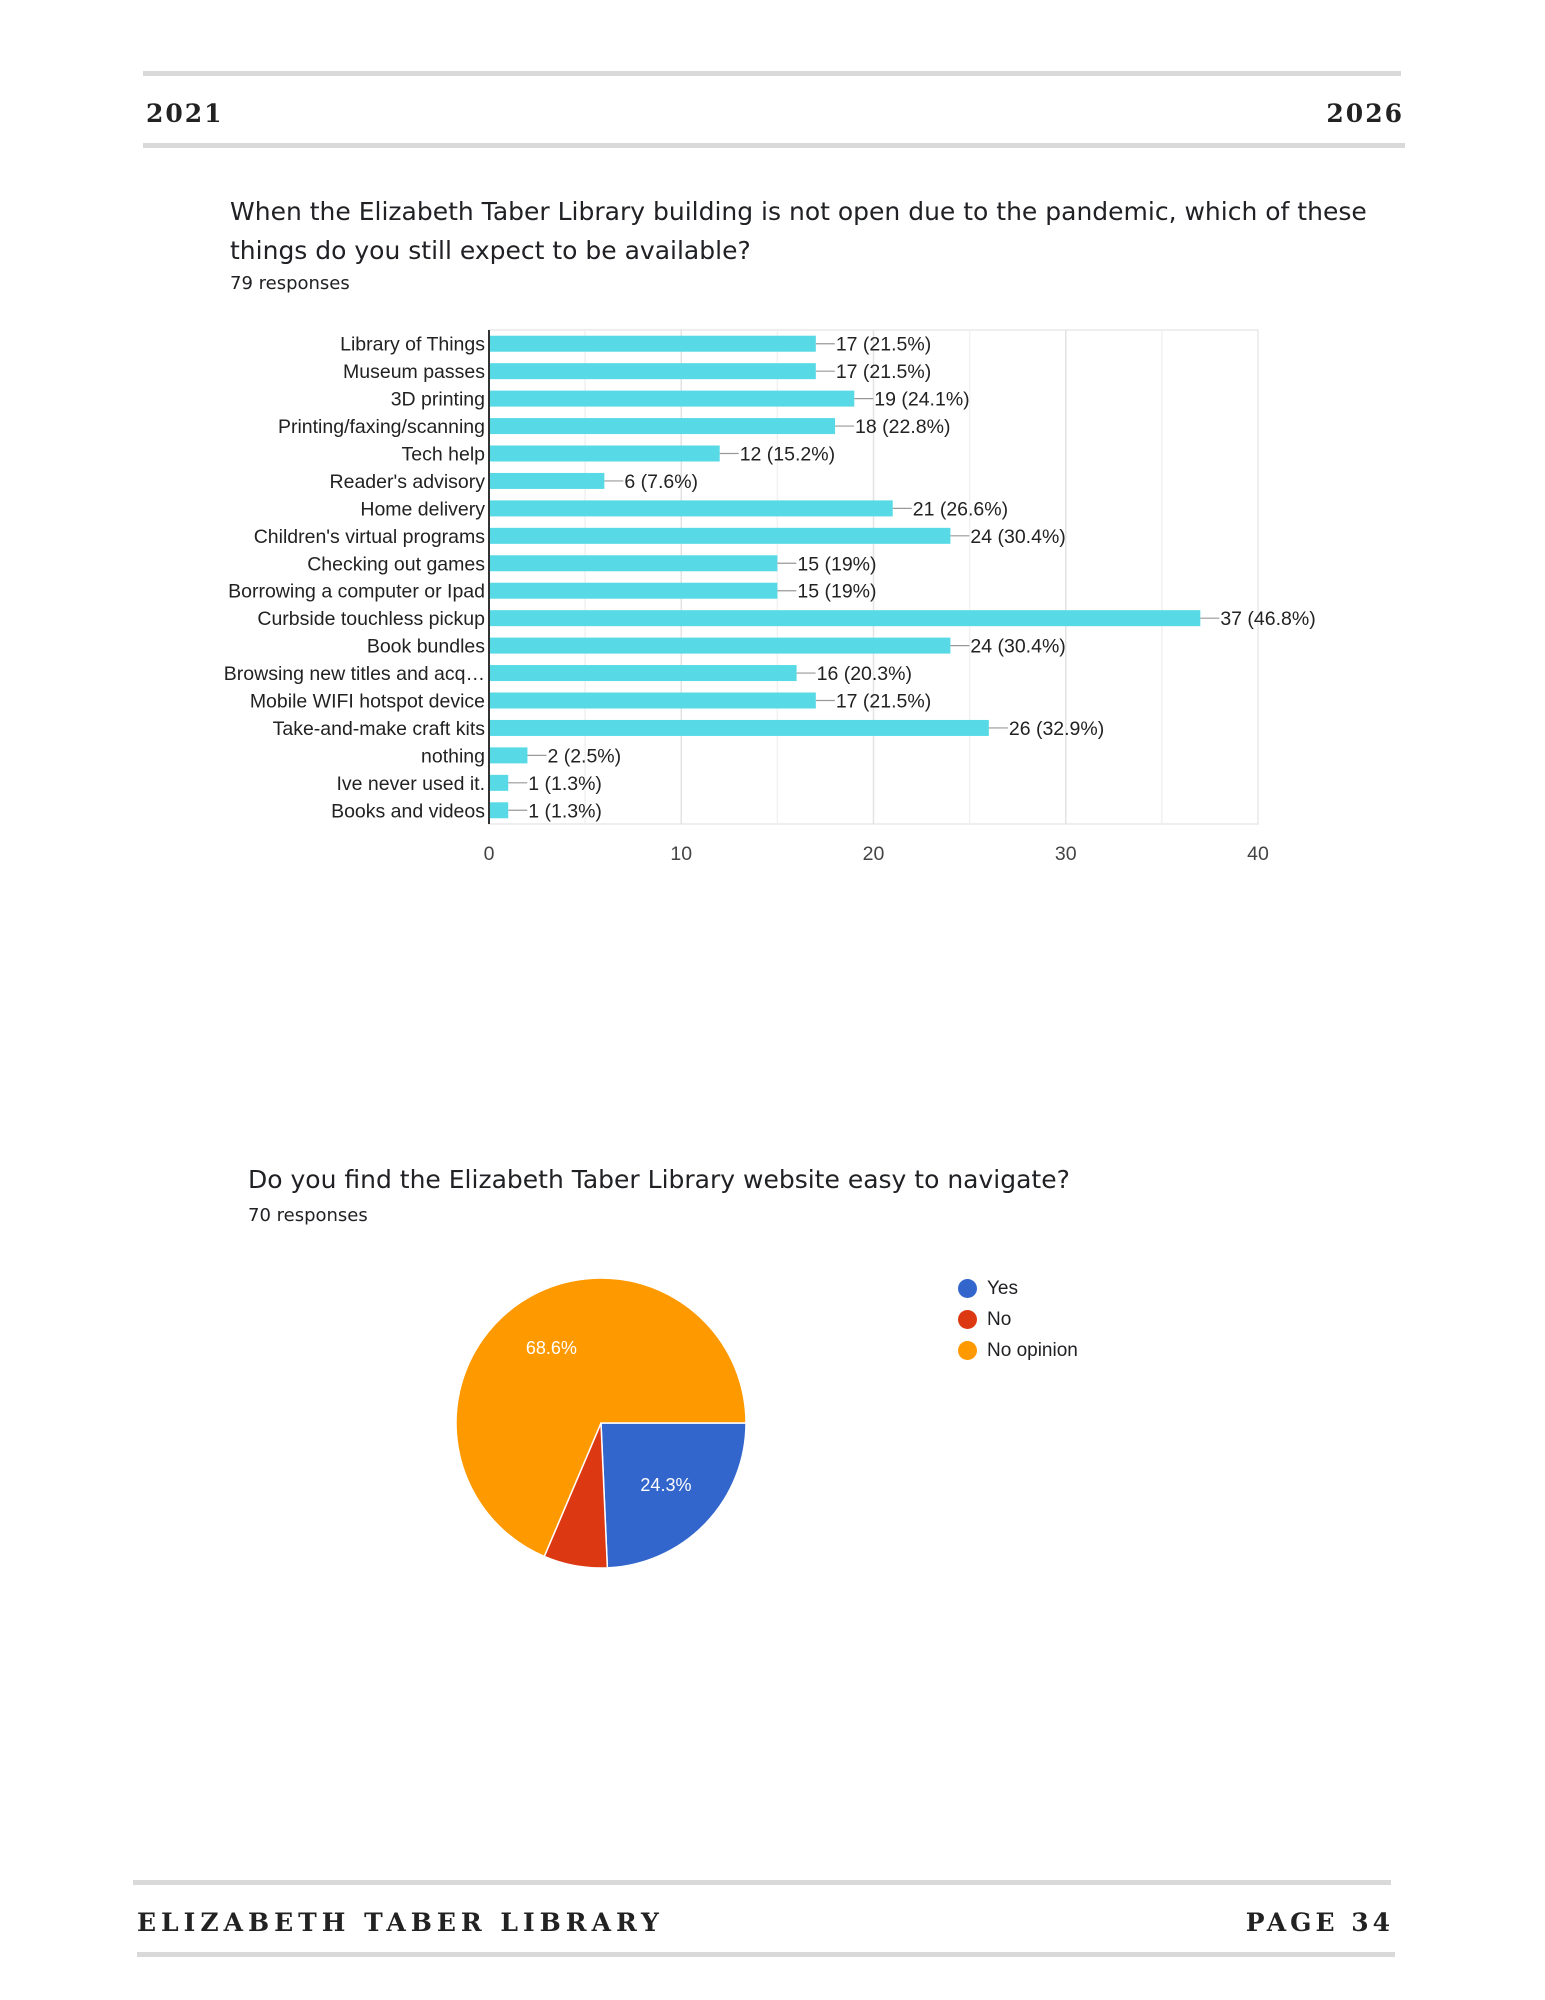 This screenshot has height=2000, width=1545. Describe the element at coordinates (422, 509) in the screenshot. I see `category-label: Home delivery` at that location.